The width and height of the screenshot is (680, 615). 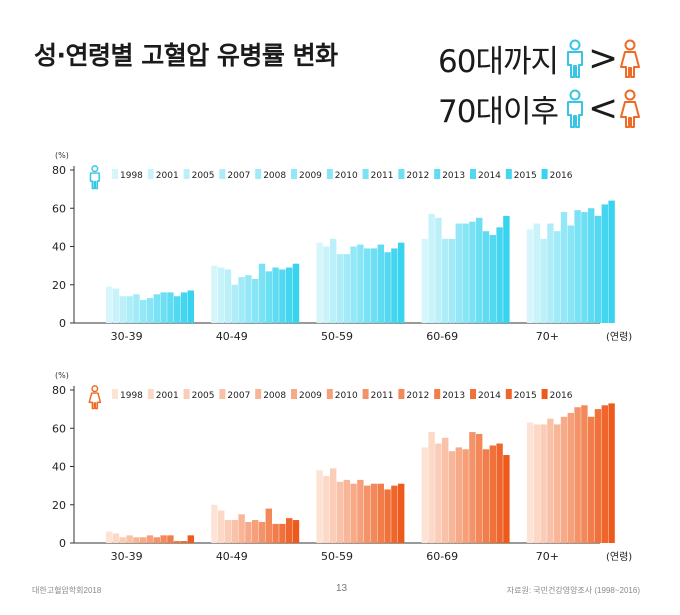 What do you see at coordinates (547, 336) in the screenshot?
I see `x-tick-label: 70+` at bounding box center [547, 336].